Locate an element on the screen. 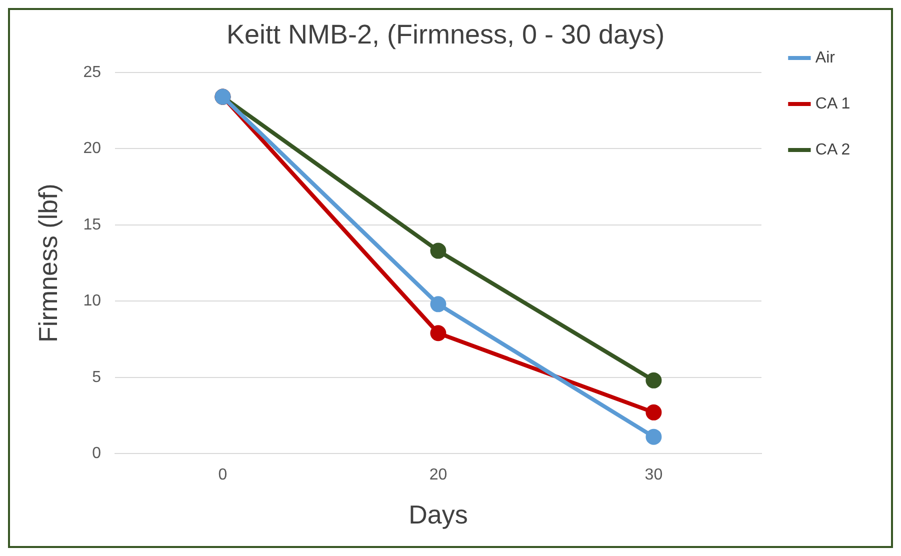 This screenshot has height=556, width=901. legend-label: Air is located at coordinates (825, 57).